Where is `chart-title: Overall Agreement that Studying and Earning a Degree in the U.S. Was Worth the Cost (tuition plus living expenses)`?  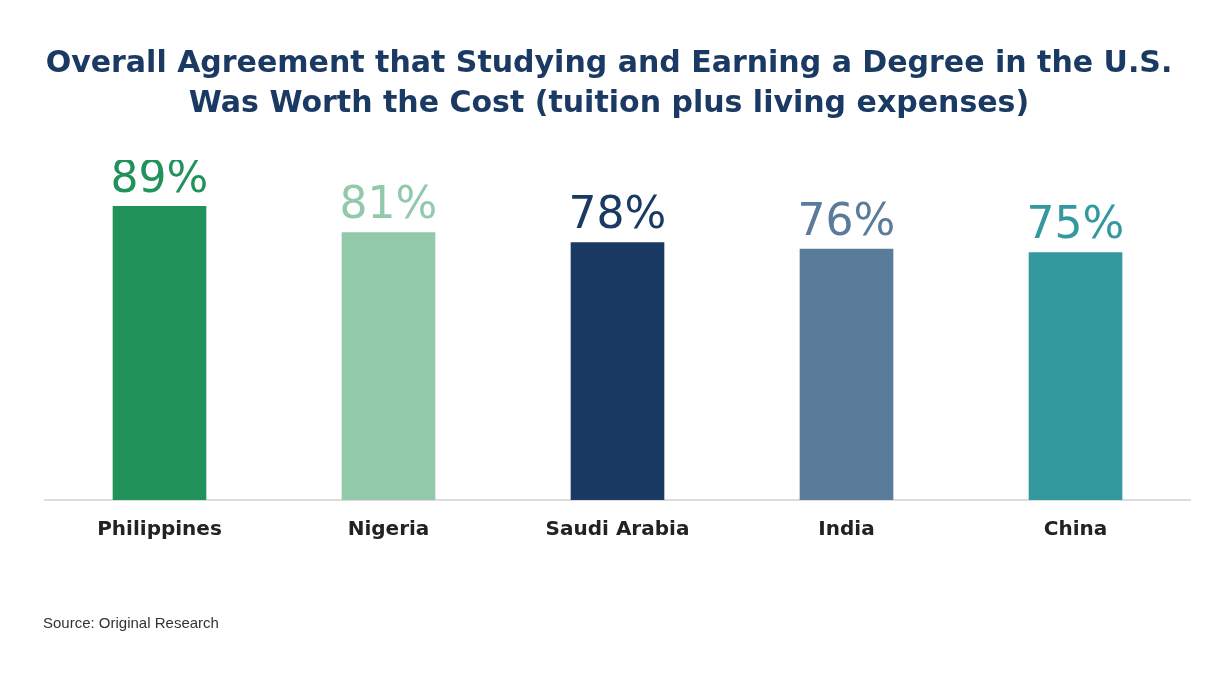
chart-title: Overall Agreement that Studying and Earning a Degree in the U.S. Was Worth the Cost (tuition plus living expenses) is located at coordinates (609, 82).